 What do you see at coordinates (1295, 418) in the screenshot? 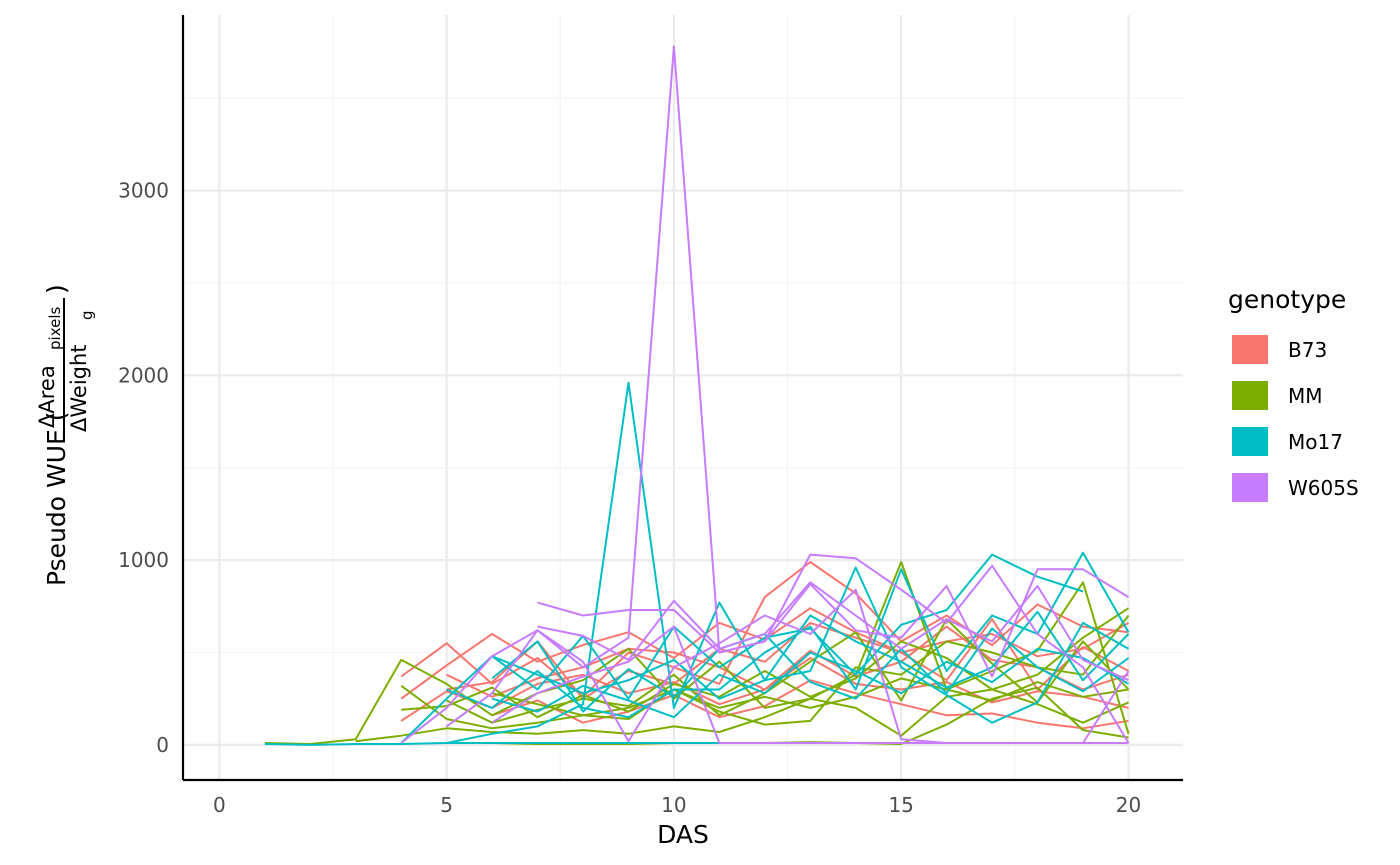
I see `legend-entries: B73 MM Mo17 W605S` at bounding box center [1295, 418].